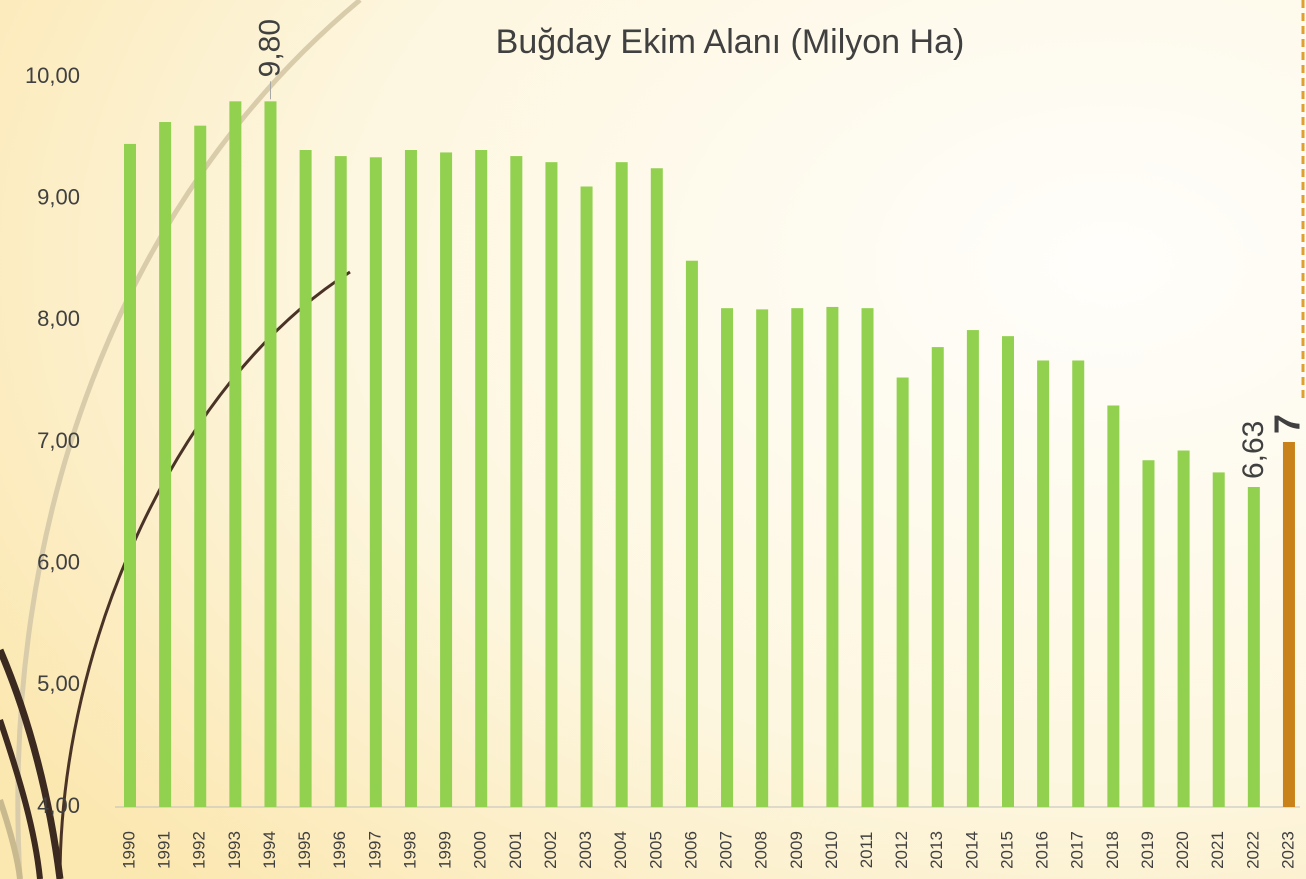  Describe the element at coordinates (831, 850) in the screenshot. I see `x-tick-label: 2010` at that location.